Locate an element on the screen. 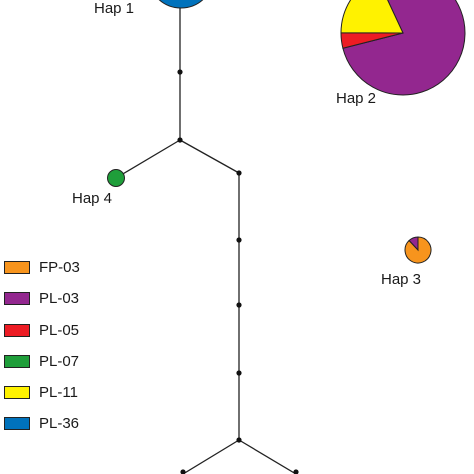  legend-label: PL-07 is located at coordinates (59, 361).